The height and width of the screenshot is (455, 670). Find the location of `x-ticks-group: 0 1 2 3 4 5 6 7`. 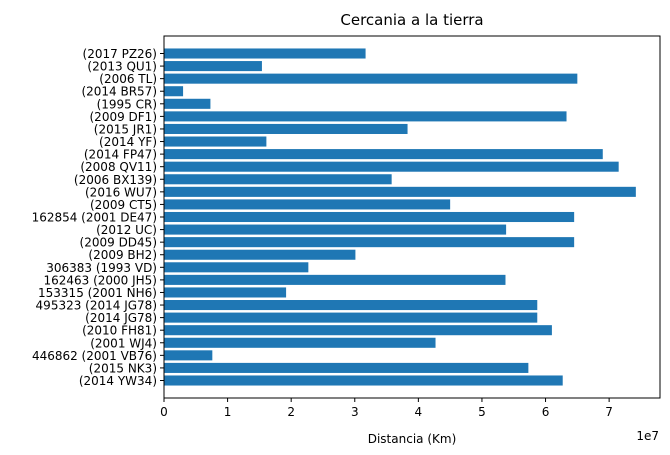

x-ticks-group: 0 1 2 3 4 5 6 7 is located at coordinates (386, 408).